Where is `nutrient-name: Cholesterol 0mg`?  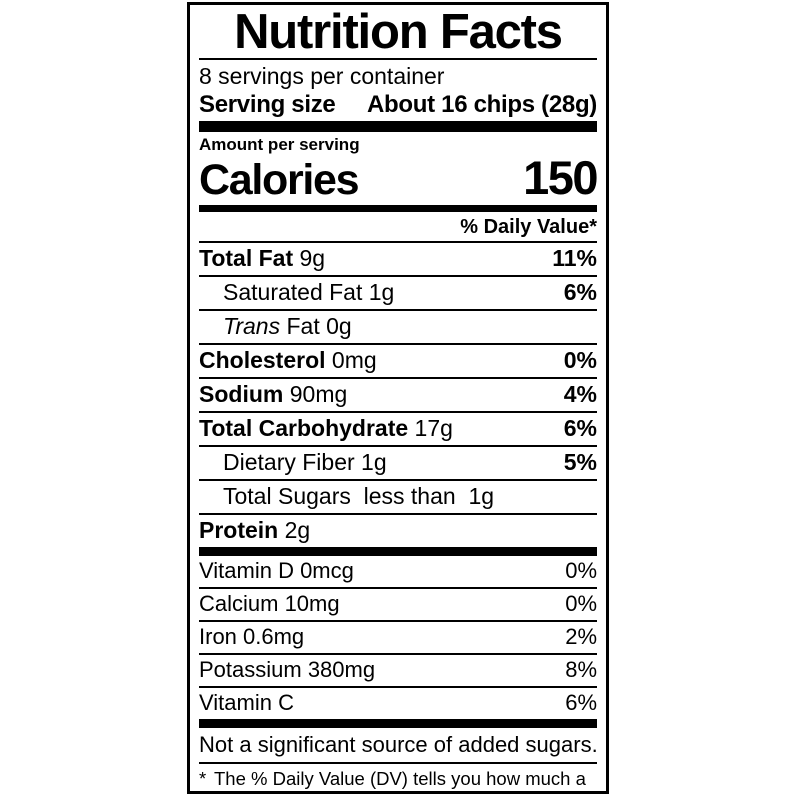 nutrient-name: Cholesterol 0mg is located at coordinates (288, 360).